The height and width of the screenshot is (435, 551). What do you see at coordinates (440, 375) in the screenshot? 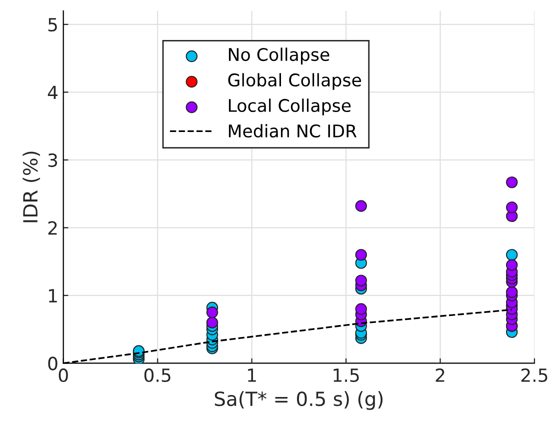
I see `x-tick-label: 2` at bounding box center [440, 375].